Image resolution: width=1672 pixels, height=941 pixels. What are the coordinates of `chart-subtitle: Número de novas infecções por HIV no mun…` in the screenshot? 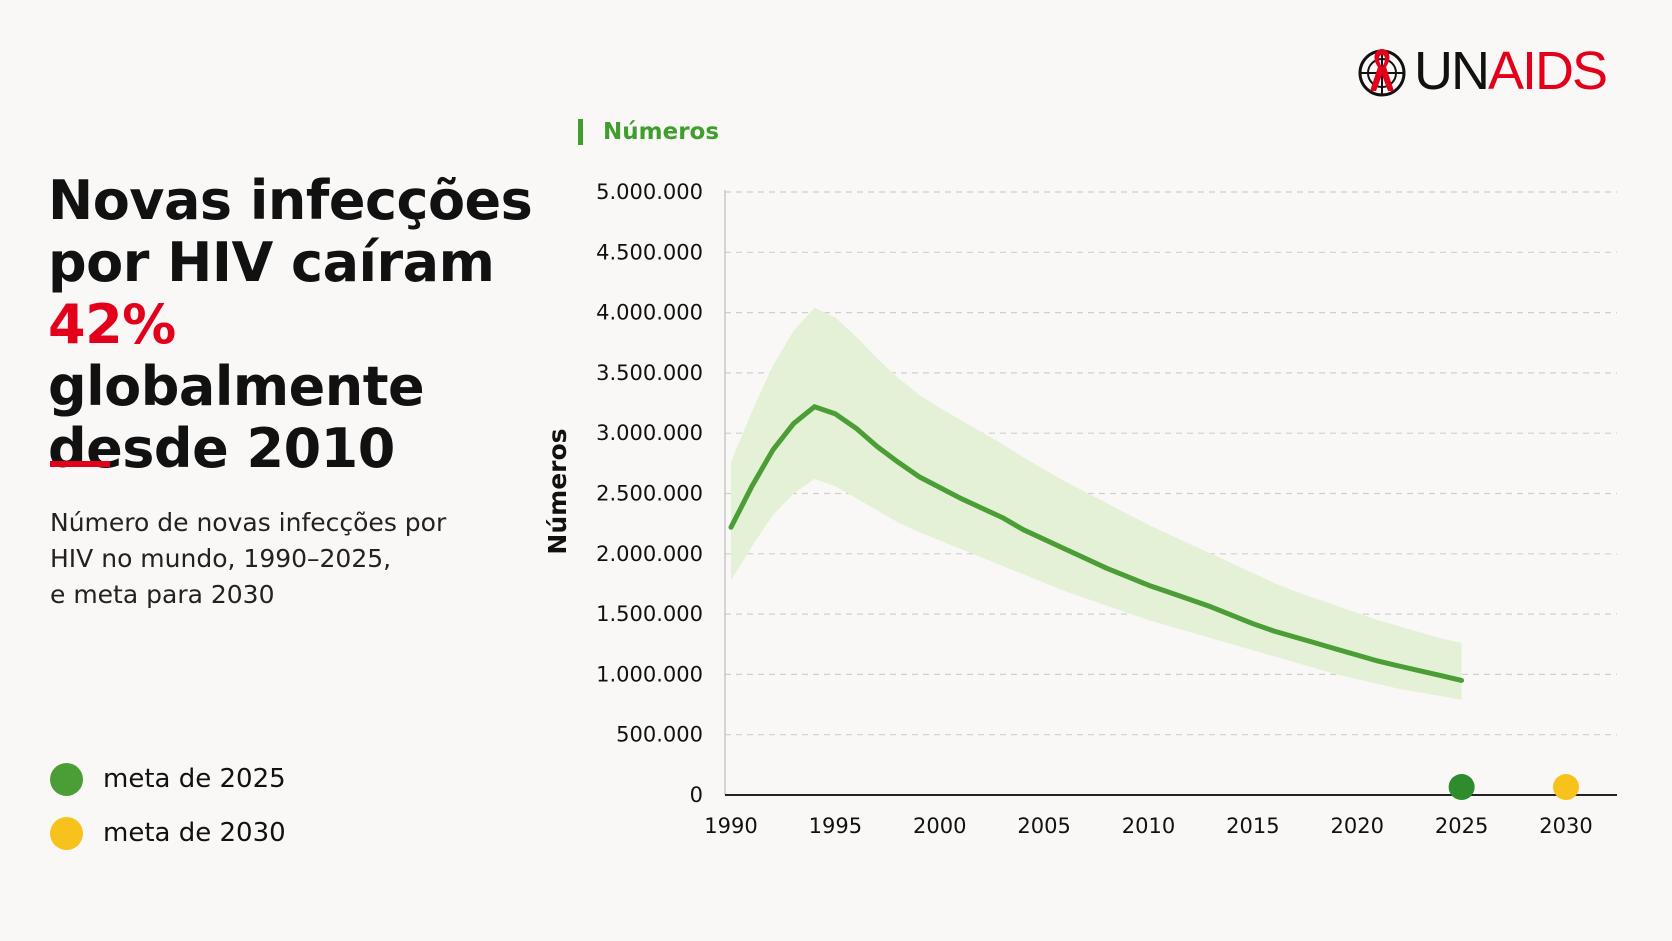 It's located at (265, 559).